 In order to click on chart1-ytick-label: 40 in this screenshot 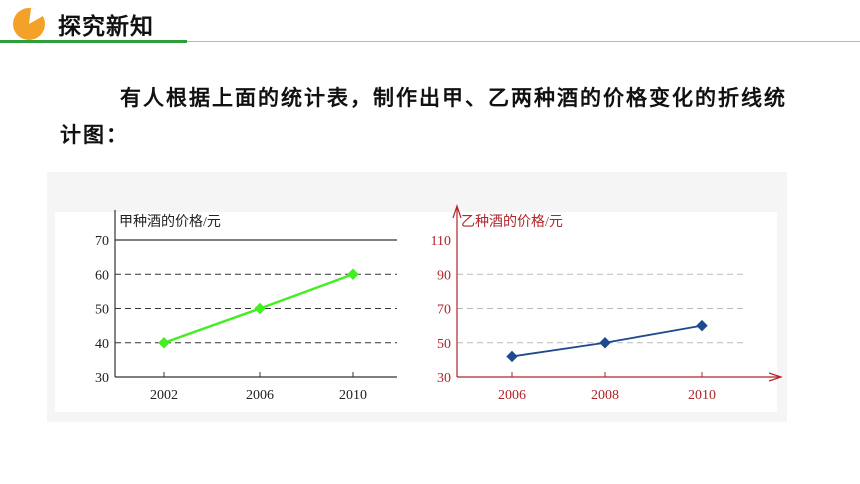, I will do `click(102, 344)`.